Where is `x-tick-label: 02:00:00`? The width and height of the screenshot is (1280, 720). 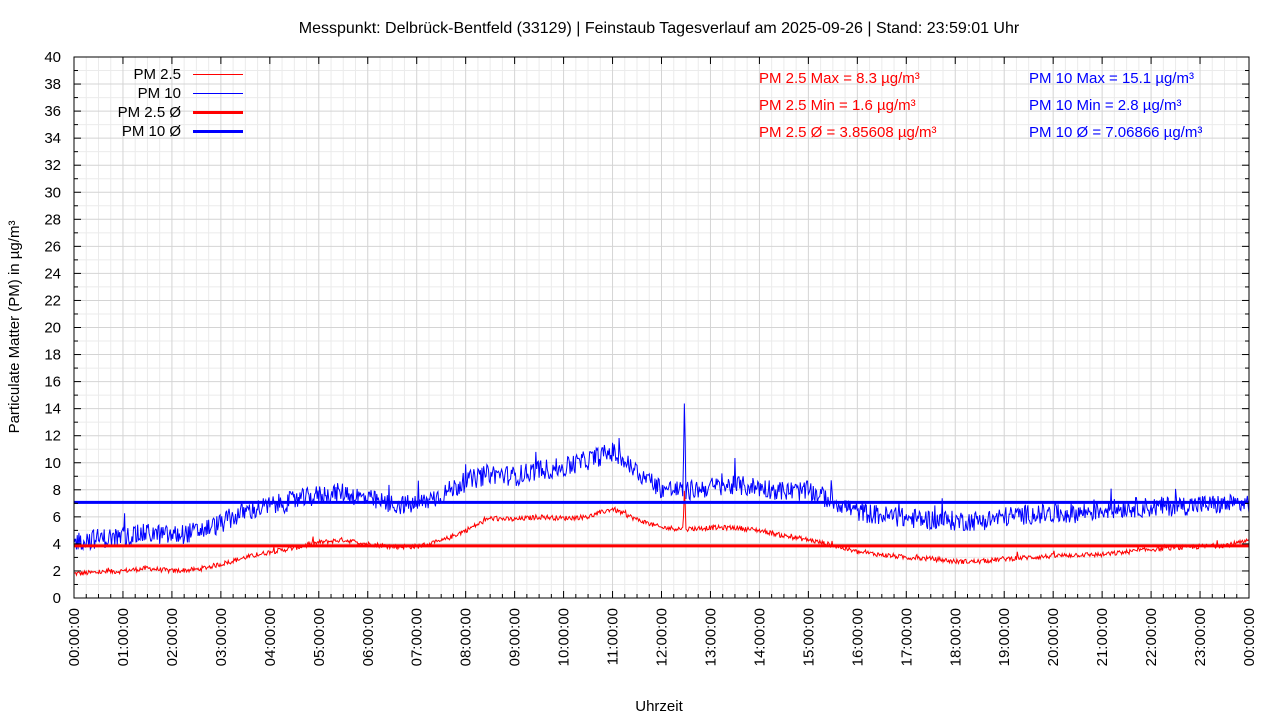 x-tick-label: 02:00:00 is located at coordinates (172, 637).